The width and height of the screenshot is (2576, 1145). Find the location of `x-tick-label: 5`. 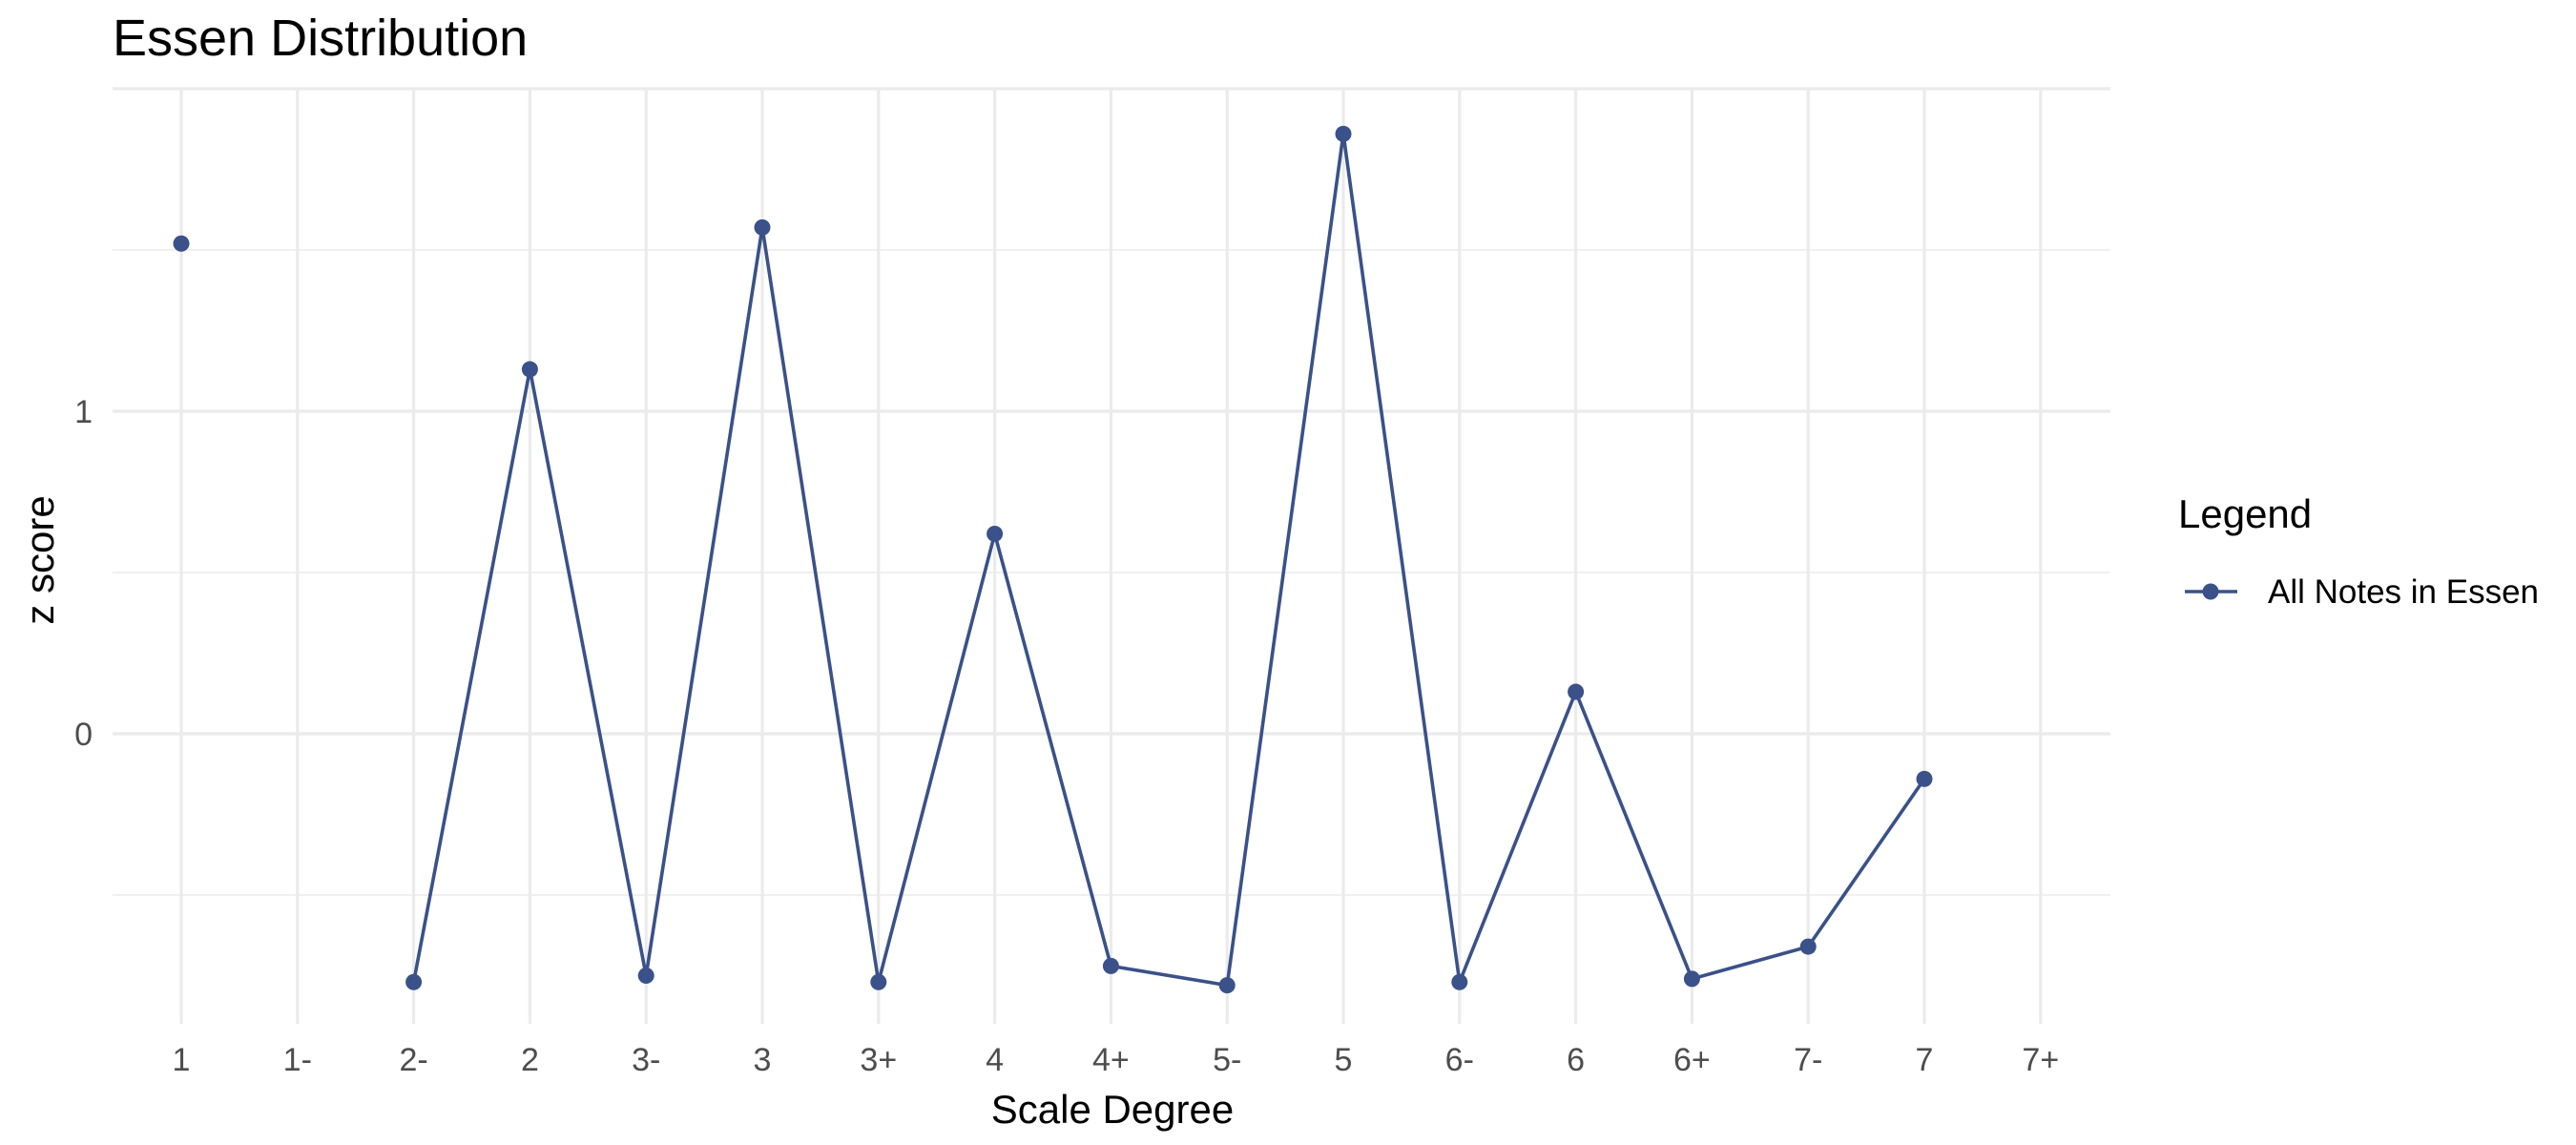

x-tick-label: 5 is located at coordinates (1344, 1060).